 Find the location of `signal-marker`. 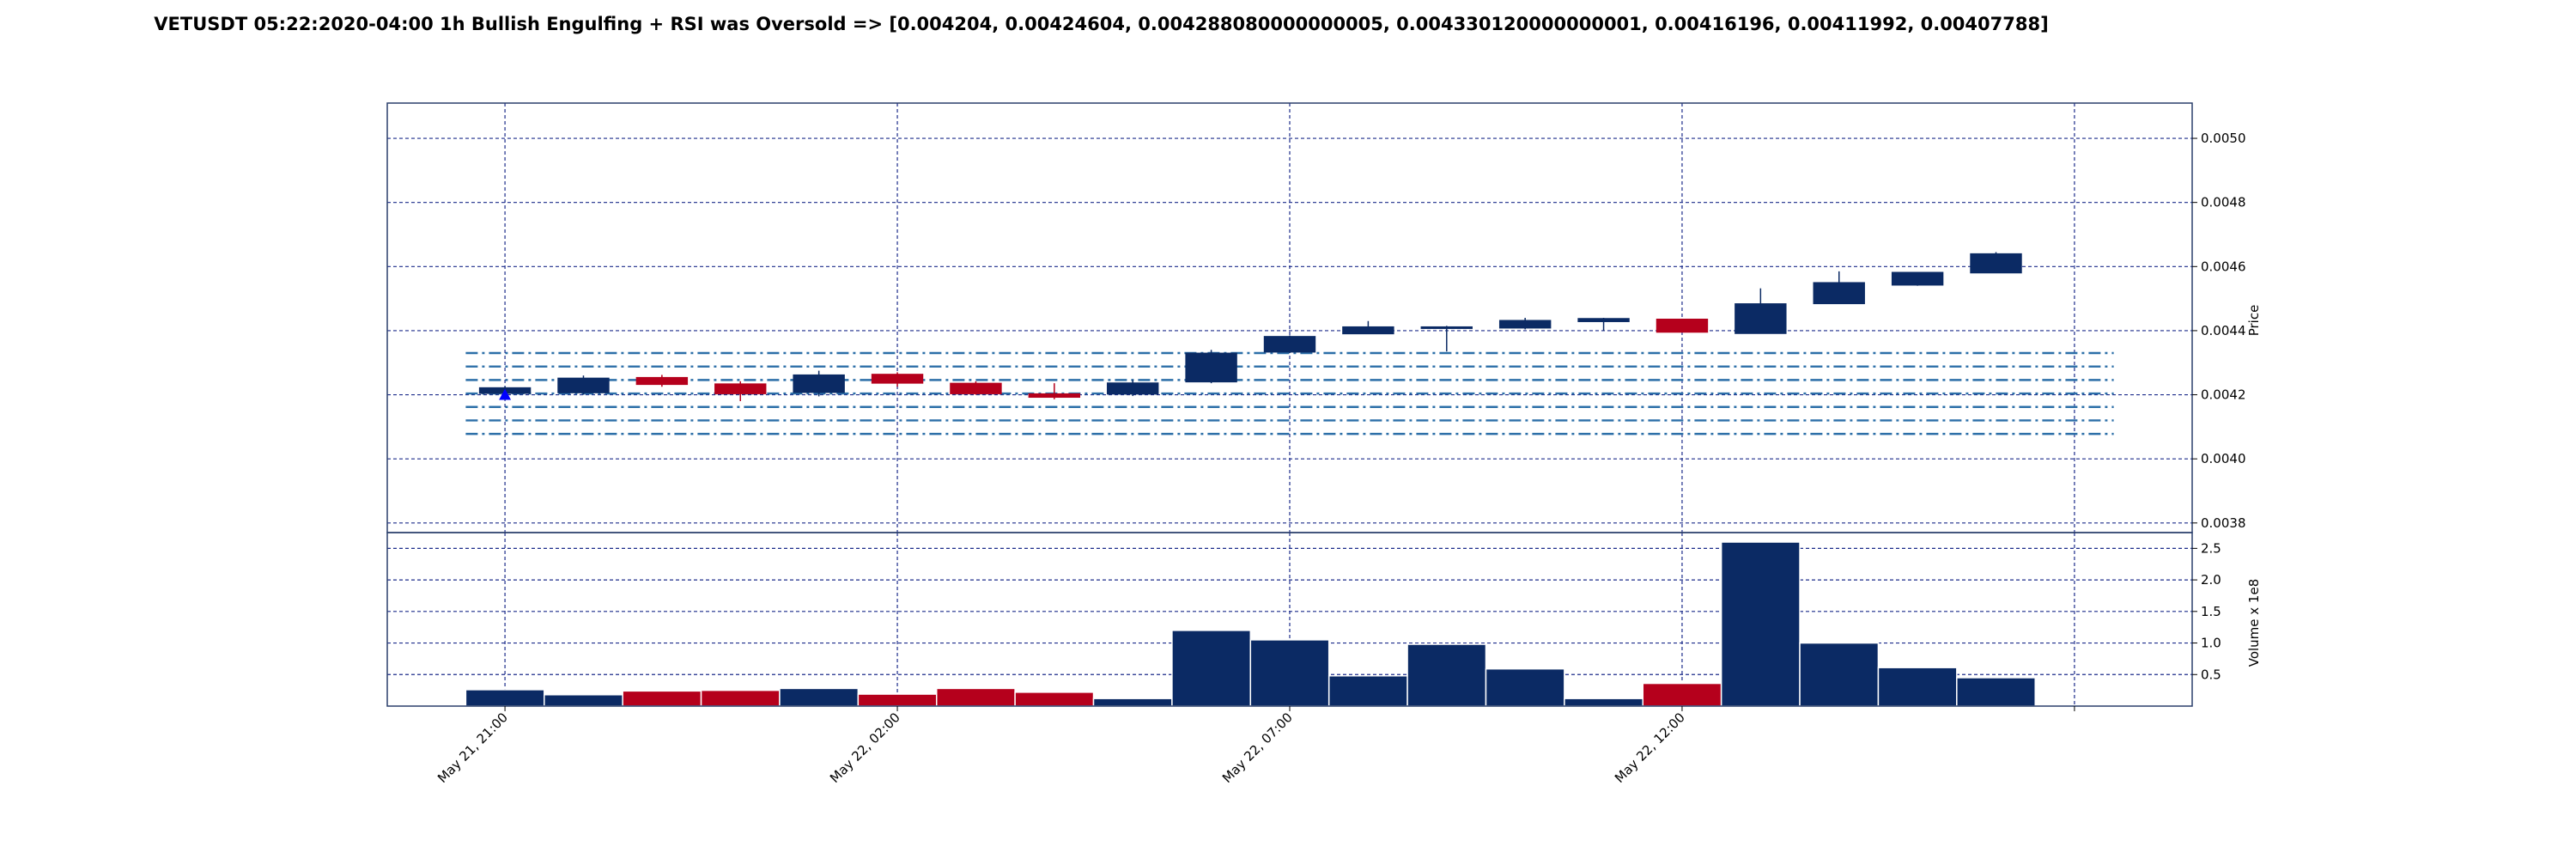

signal-marker is located at coordinates (505, 394).